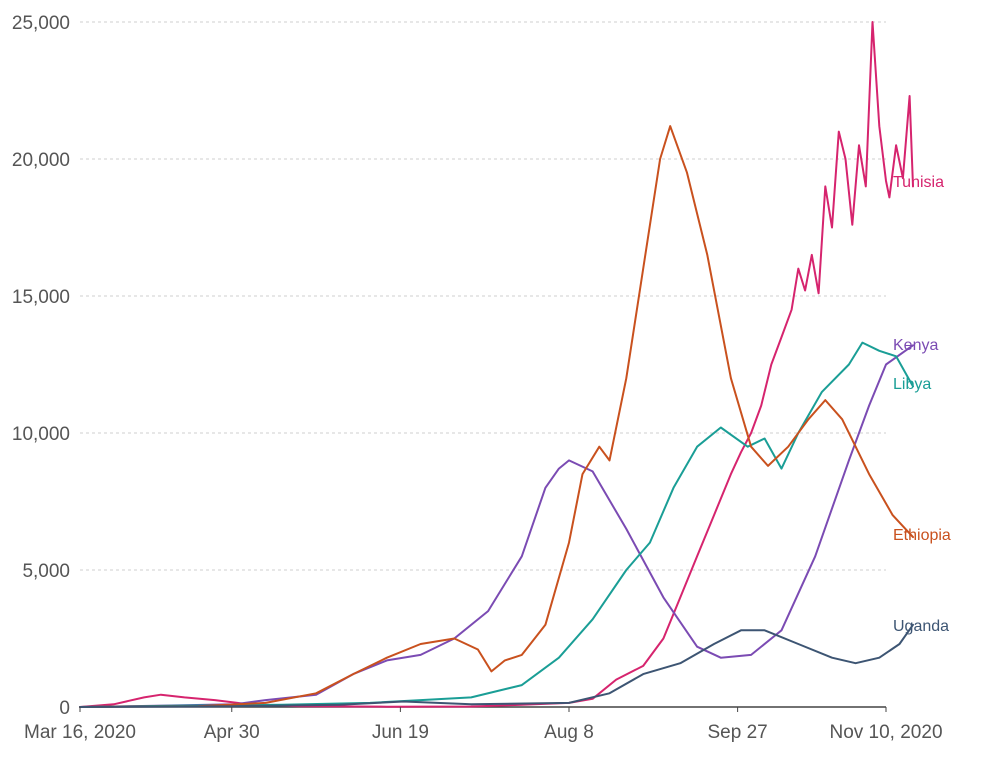  I want to click on x-tick-label: Mar 16, 2020, so click(80, 732).